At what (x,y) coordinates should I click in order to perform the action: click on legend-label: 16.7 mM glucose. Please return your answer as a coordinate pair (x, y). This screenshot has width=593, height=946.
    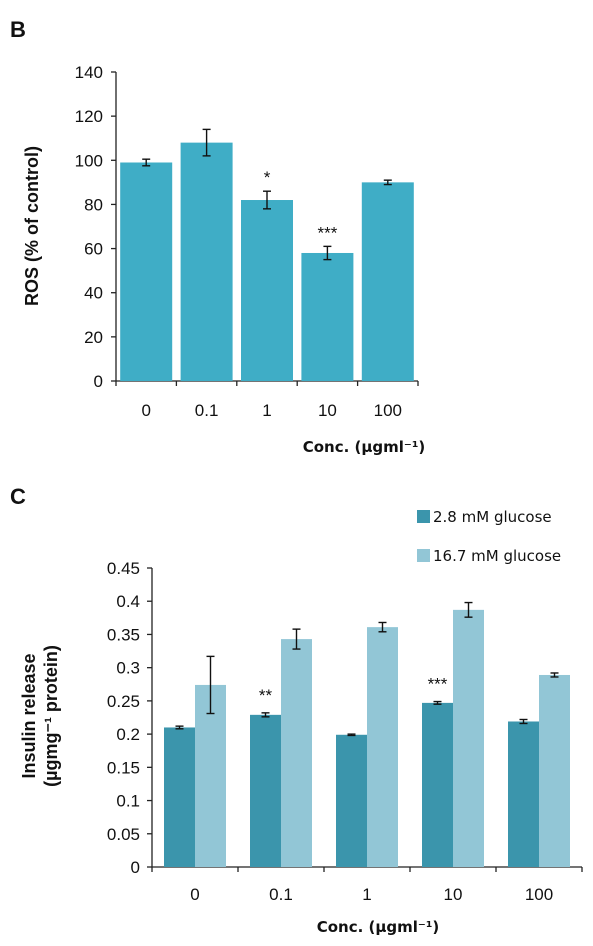
    Looking at the image, I should click on (497, 556).